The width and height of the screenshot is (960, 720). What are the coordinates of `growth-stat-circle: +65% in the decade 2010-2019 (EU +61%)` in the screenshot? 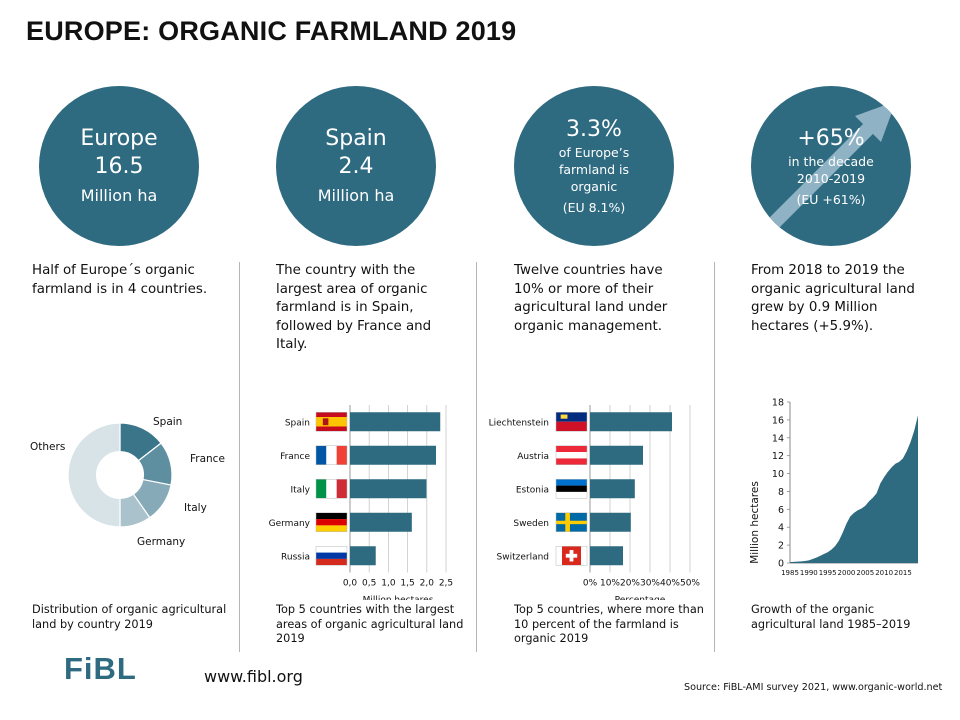 It's located at (831, 166).